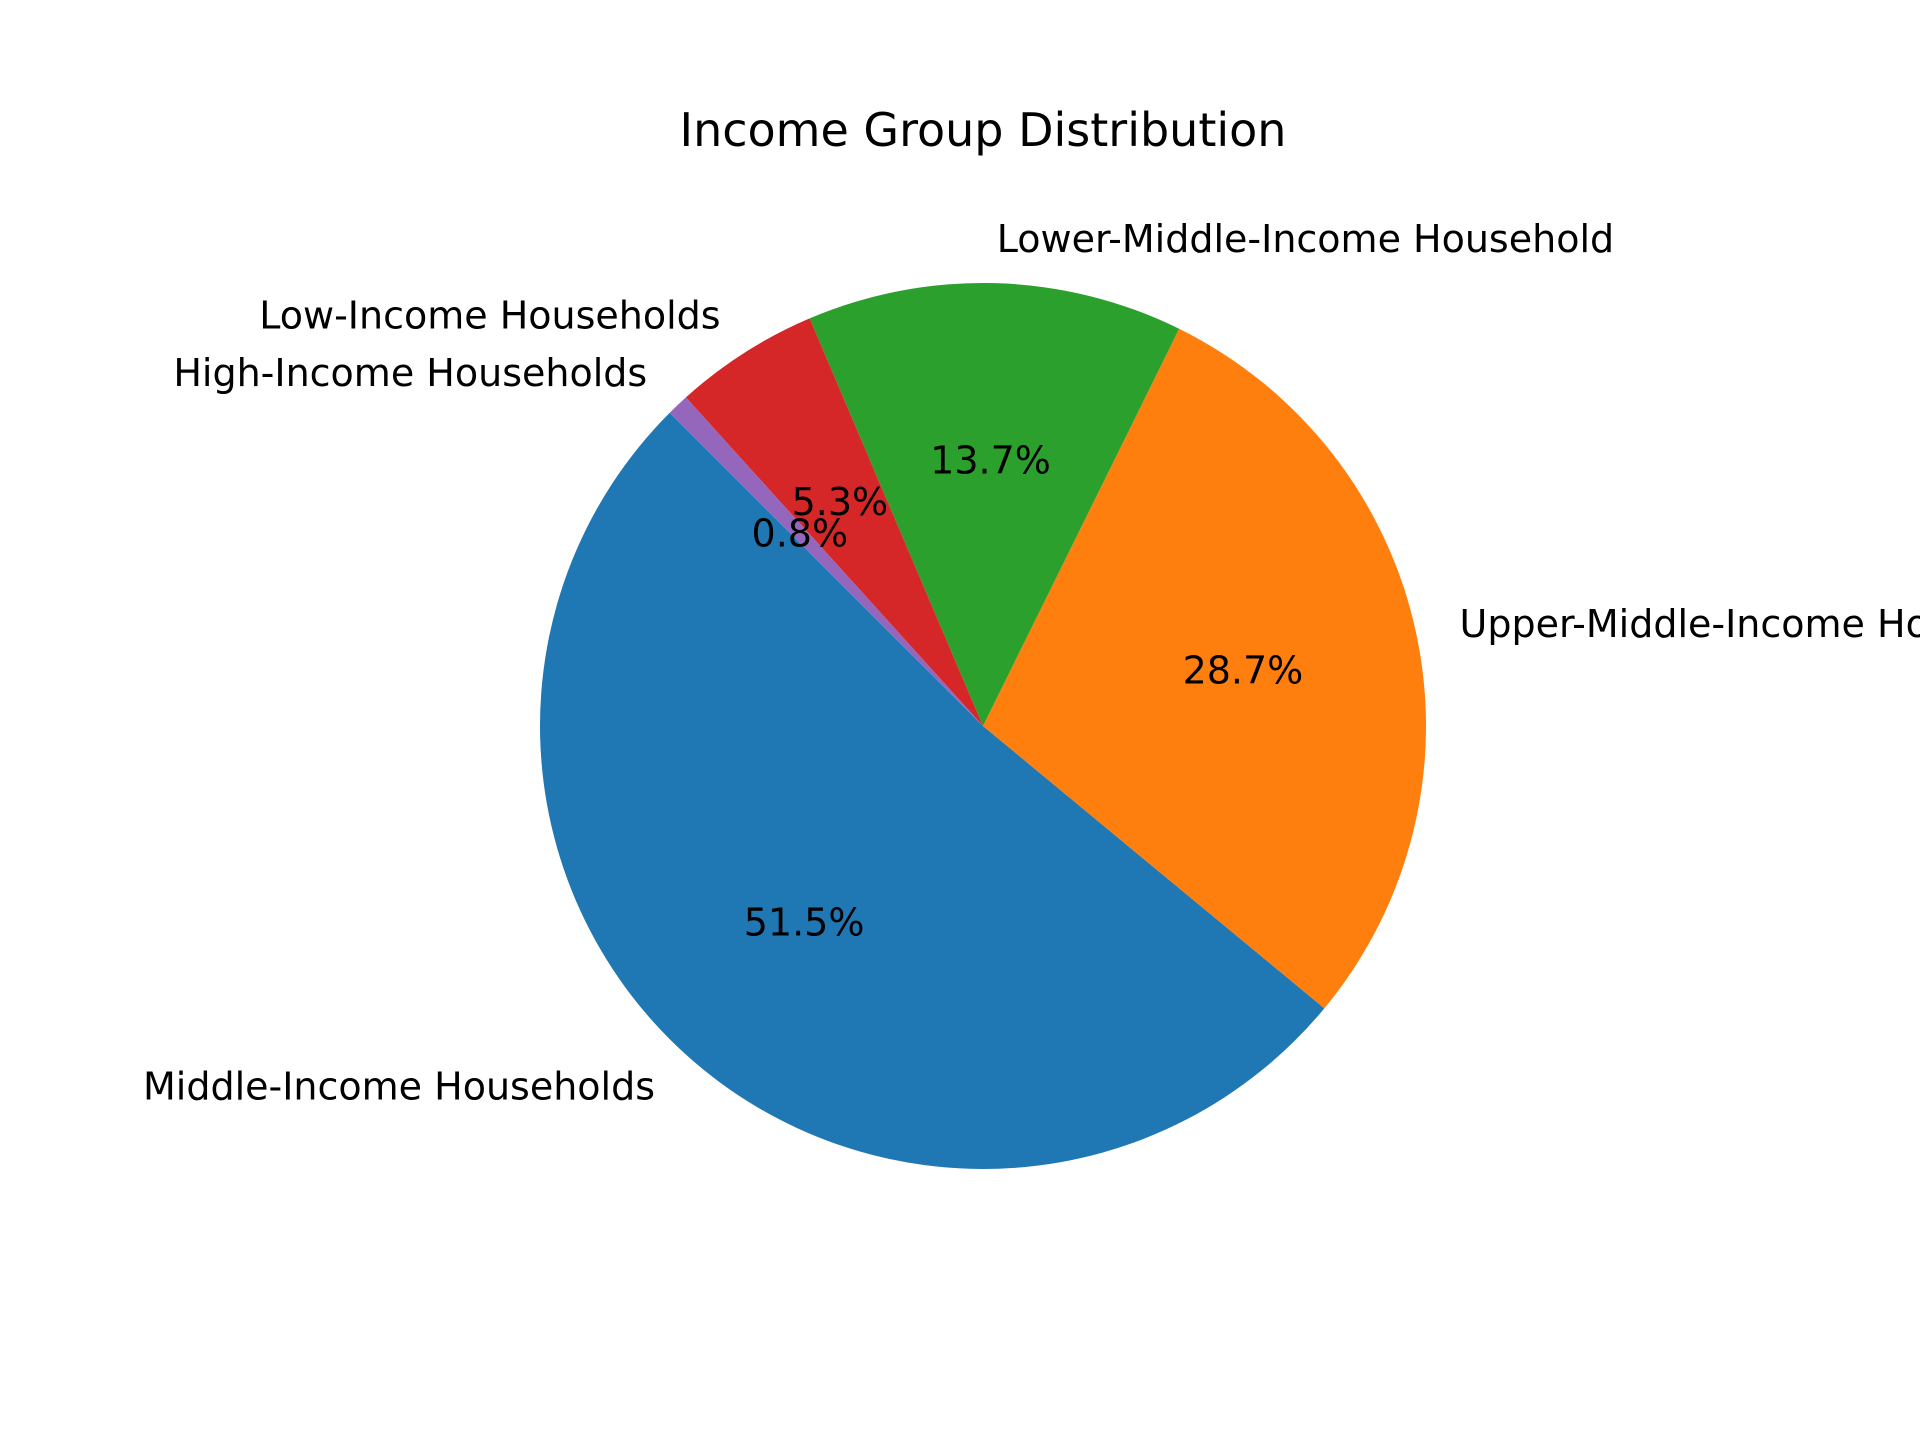  I want to click on slice-high-income-households, so click(826, 561).